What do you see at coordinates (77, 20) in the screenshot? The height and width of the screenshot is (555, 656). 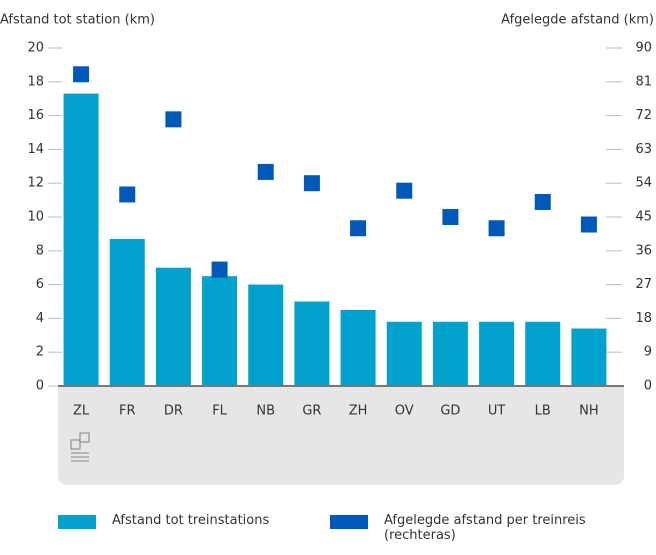 I see `y-axis-title: Afstand tot station (km)` at bounding box center [77, 20].